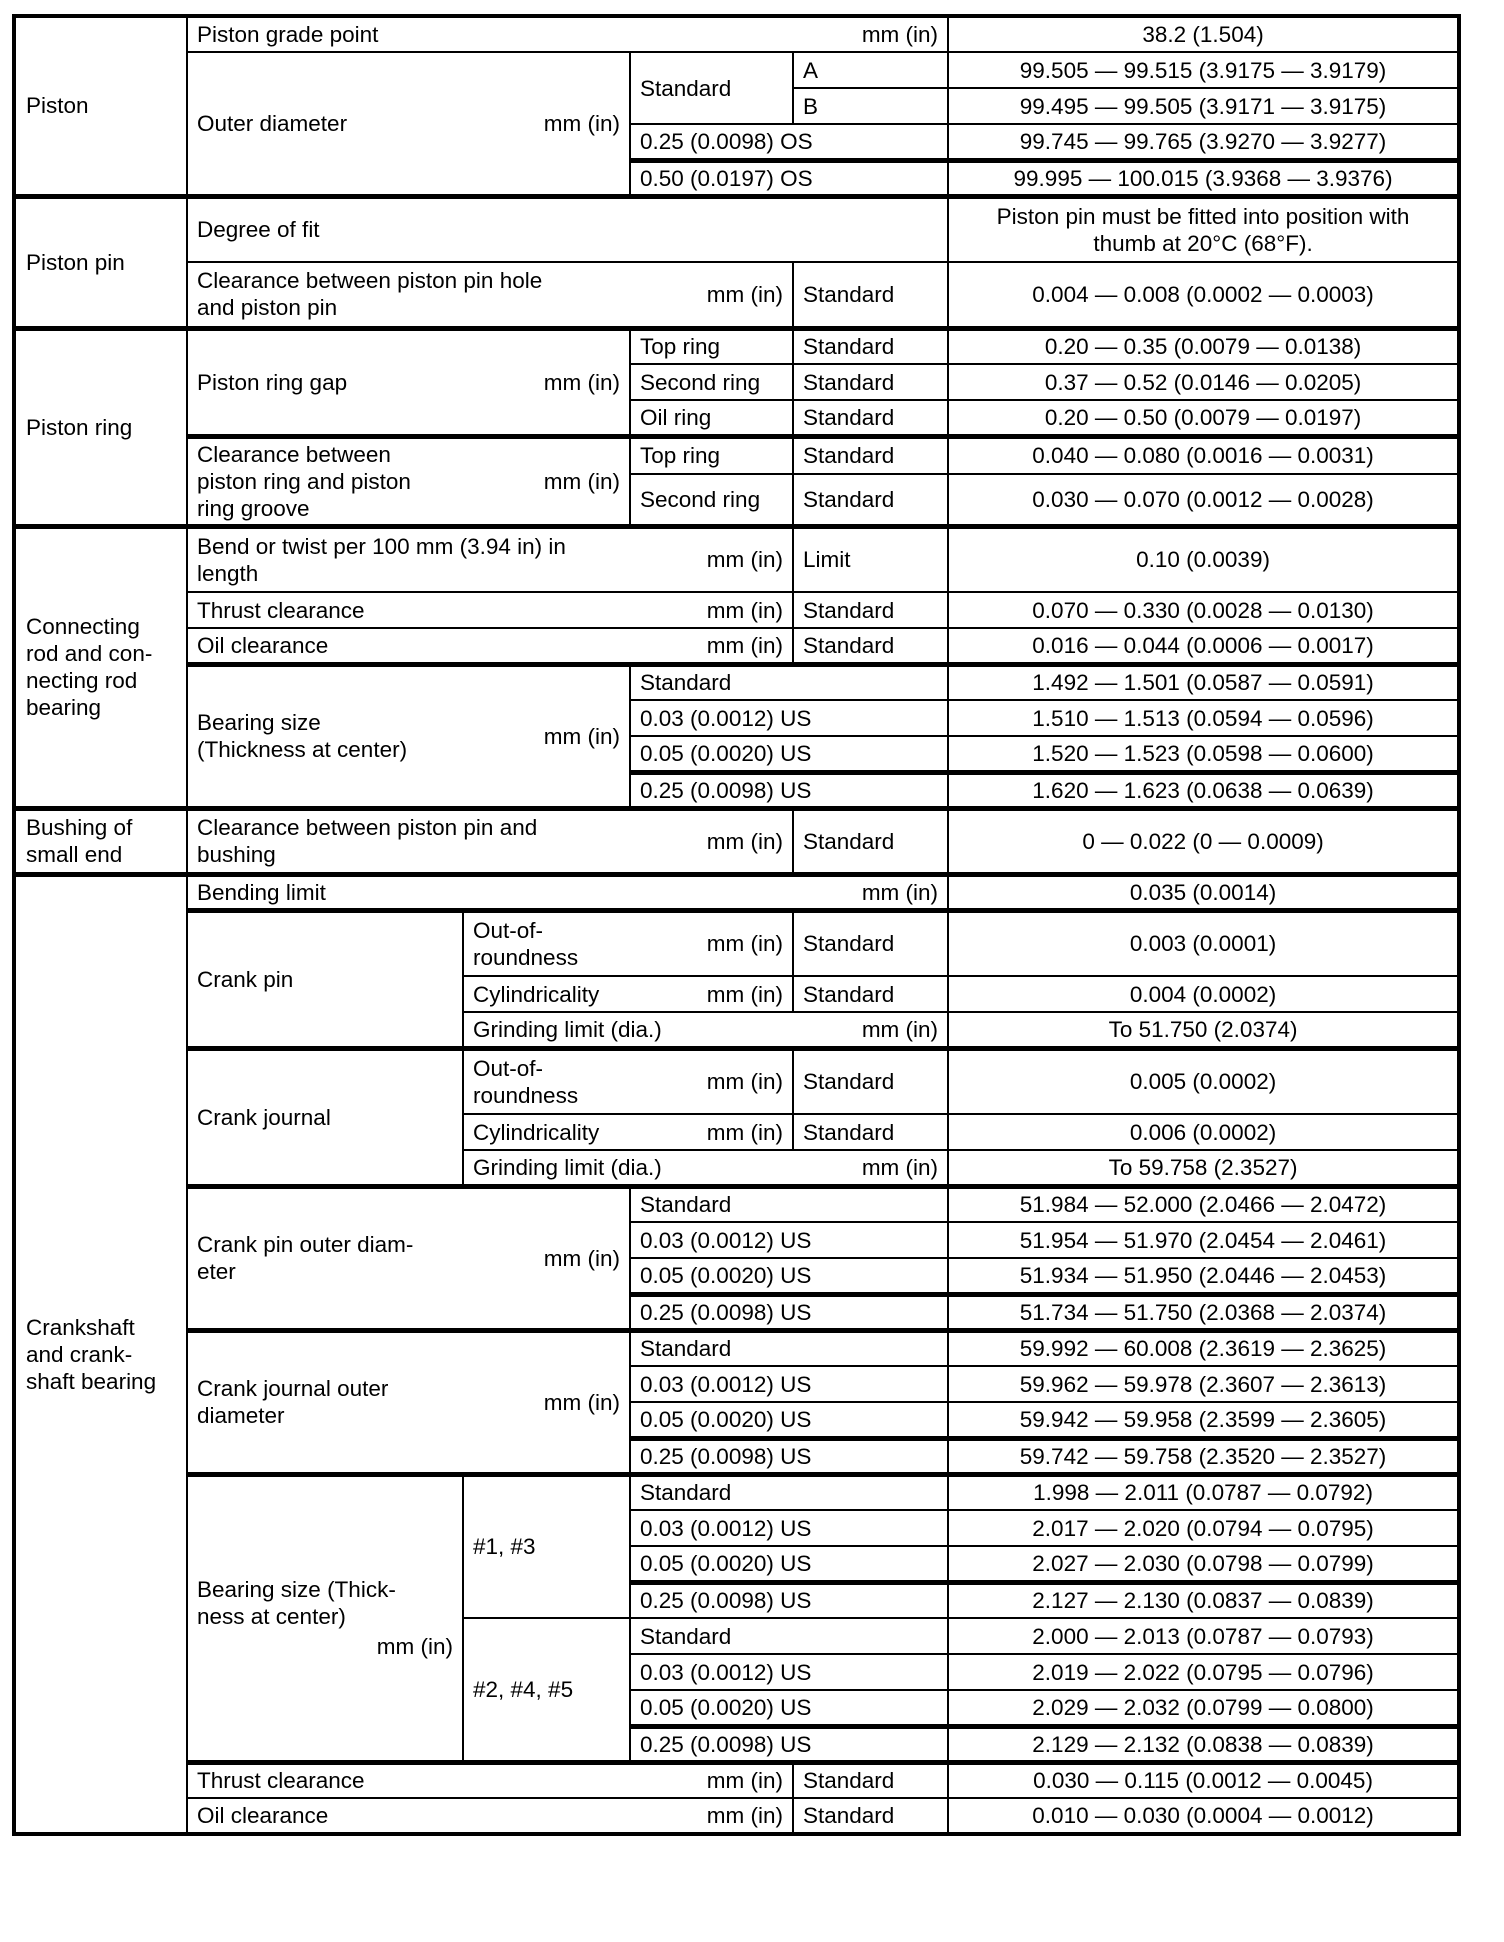 This screenshot has width=1504, height=1942. I want to click on spec-label: Out-of- roundness, so click(526, 1081).